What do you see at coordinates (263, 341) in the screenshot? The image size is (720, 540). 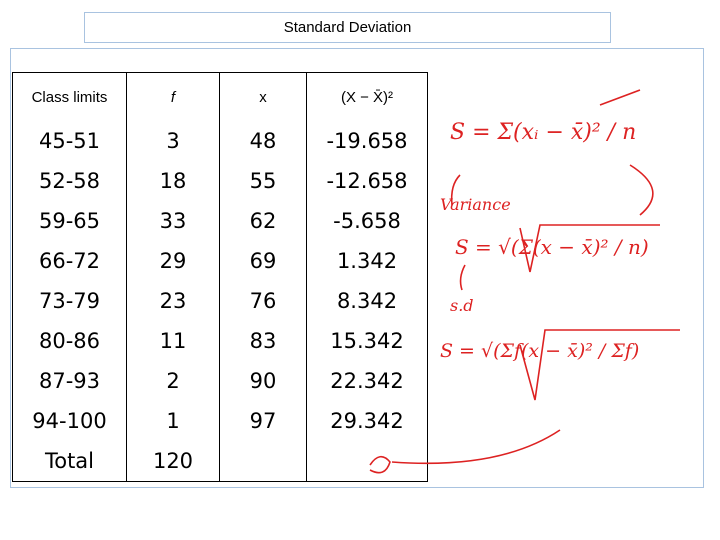 I see `table-cell: 83` at bounding box center [263, 341].